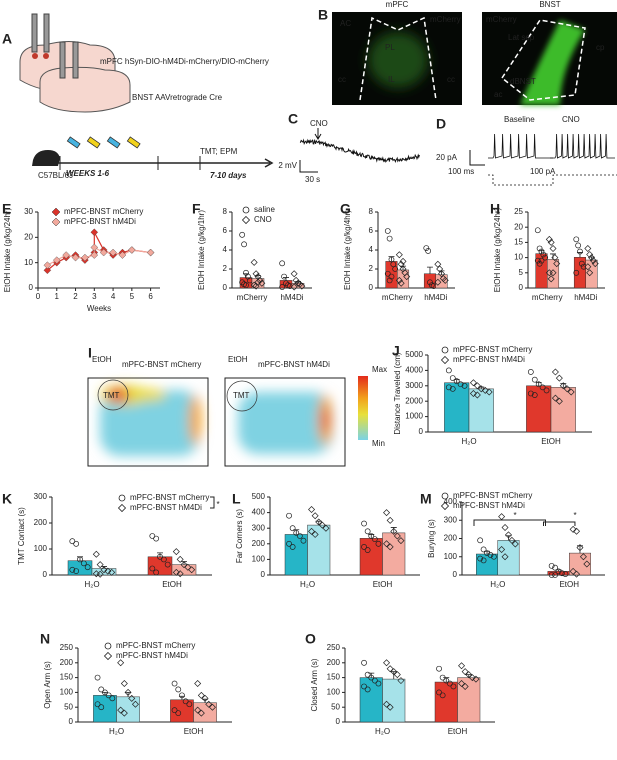  Describe the element at coordinates (7, 39) in the screenshot. I see `panel-letter: A` at that location.